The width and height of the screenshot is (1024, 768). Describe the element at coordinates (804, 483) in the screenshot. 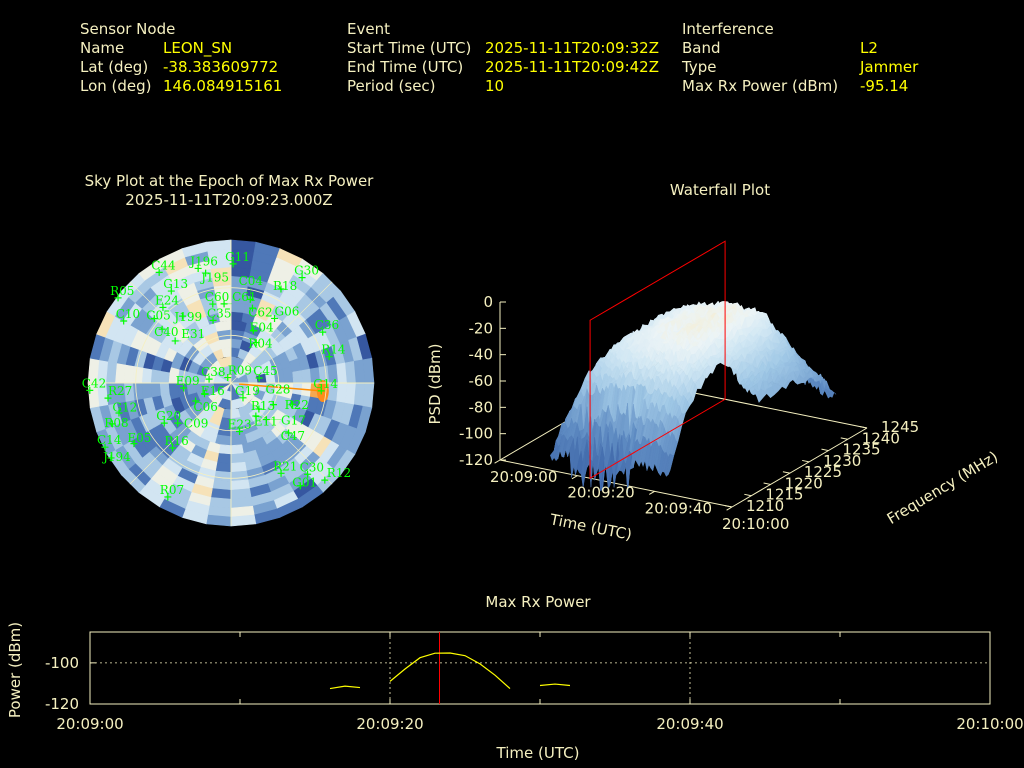

I see `frequency-tick-label: 1220` at that location.